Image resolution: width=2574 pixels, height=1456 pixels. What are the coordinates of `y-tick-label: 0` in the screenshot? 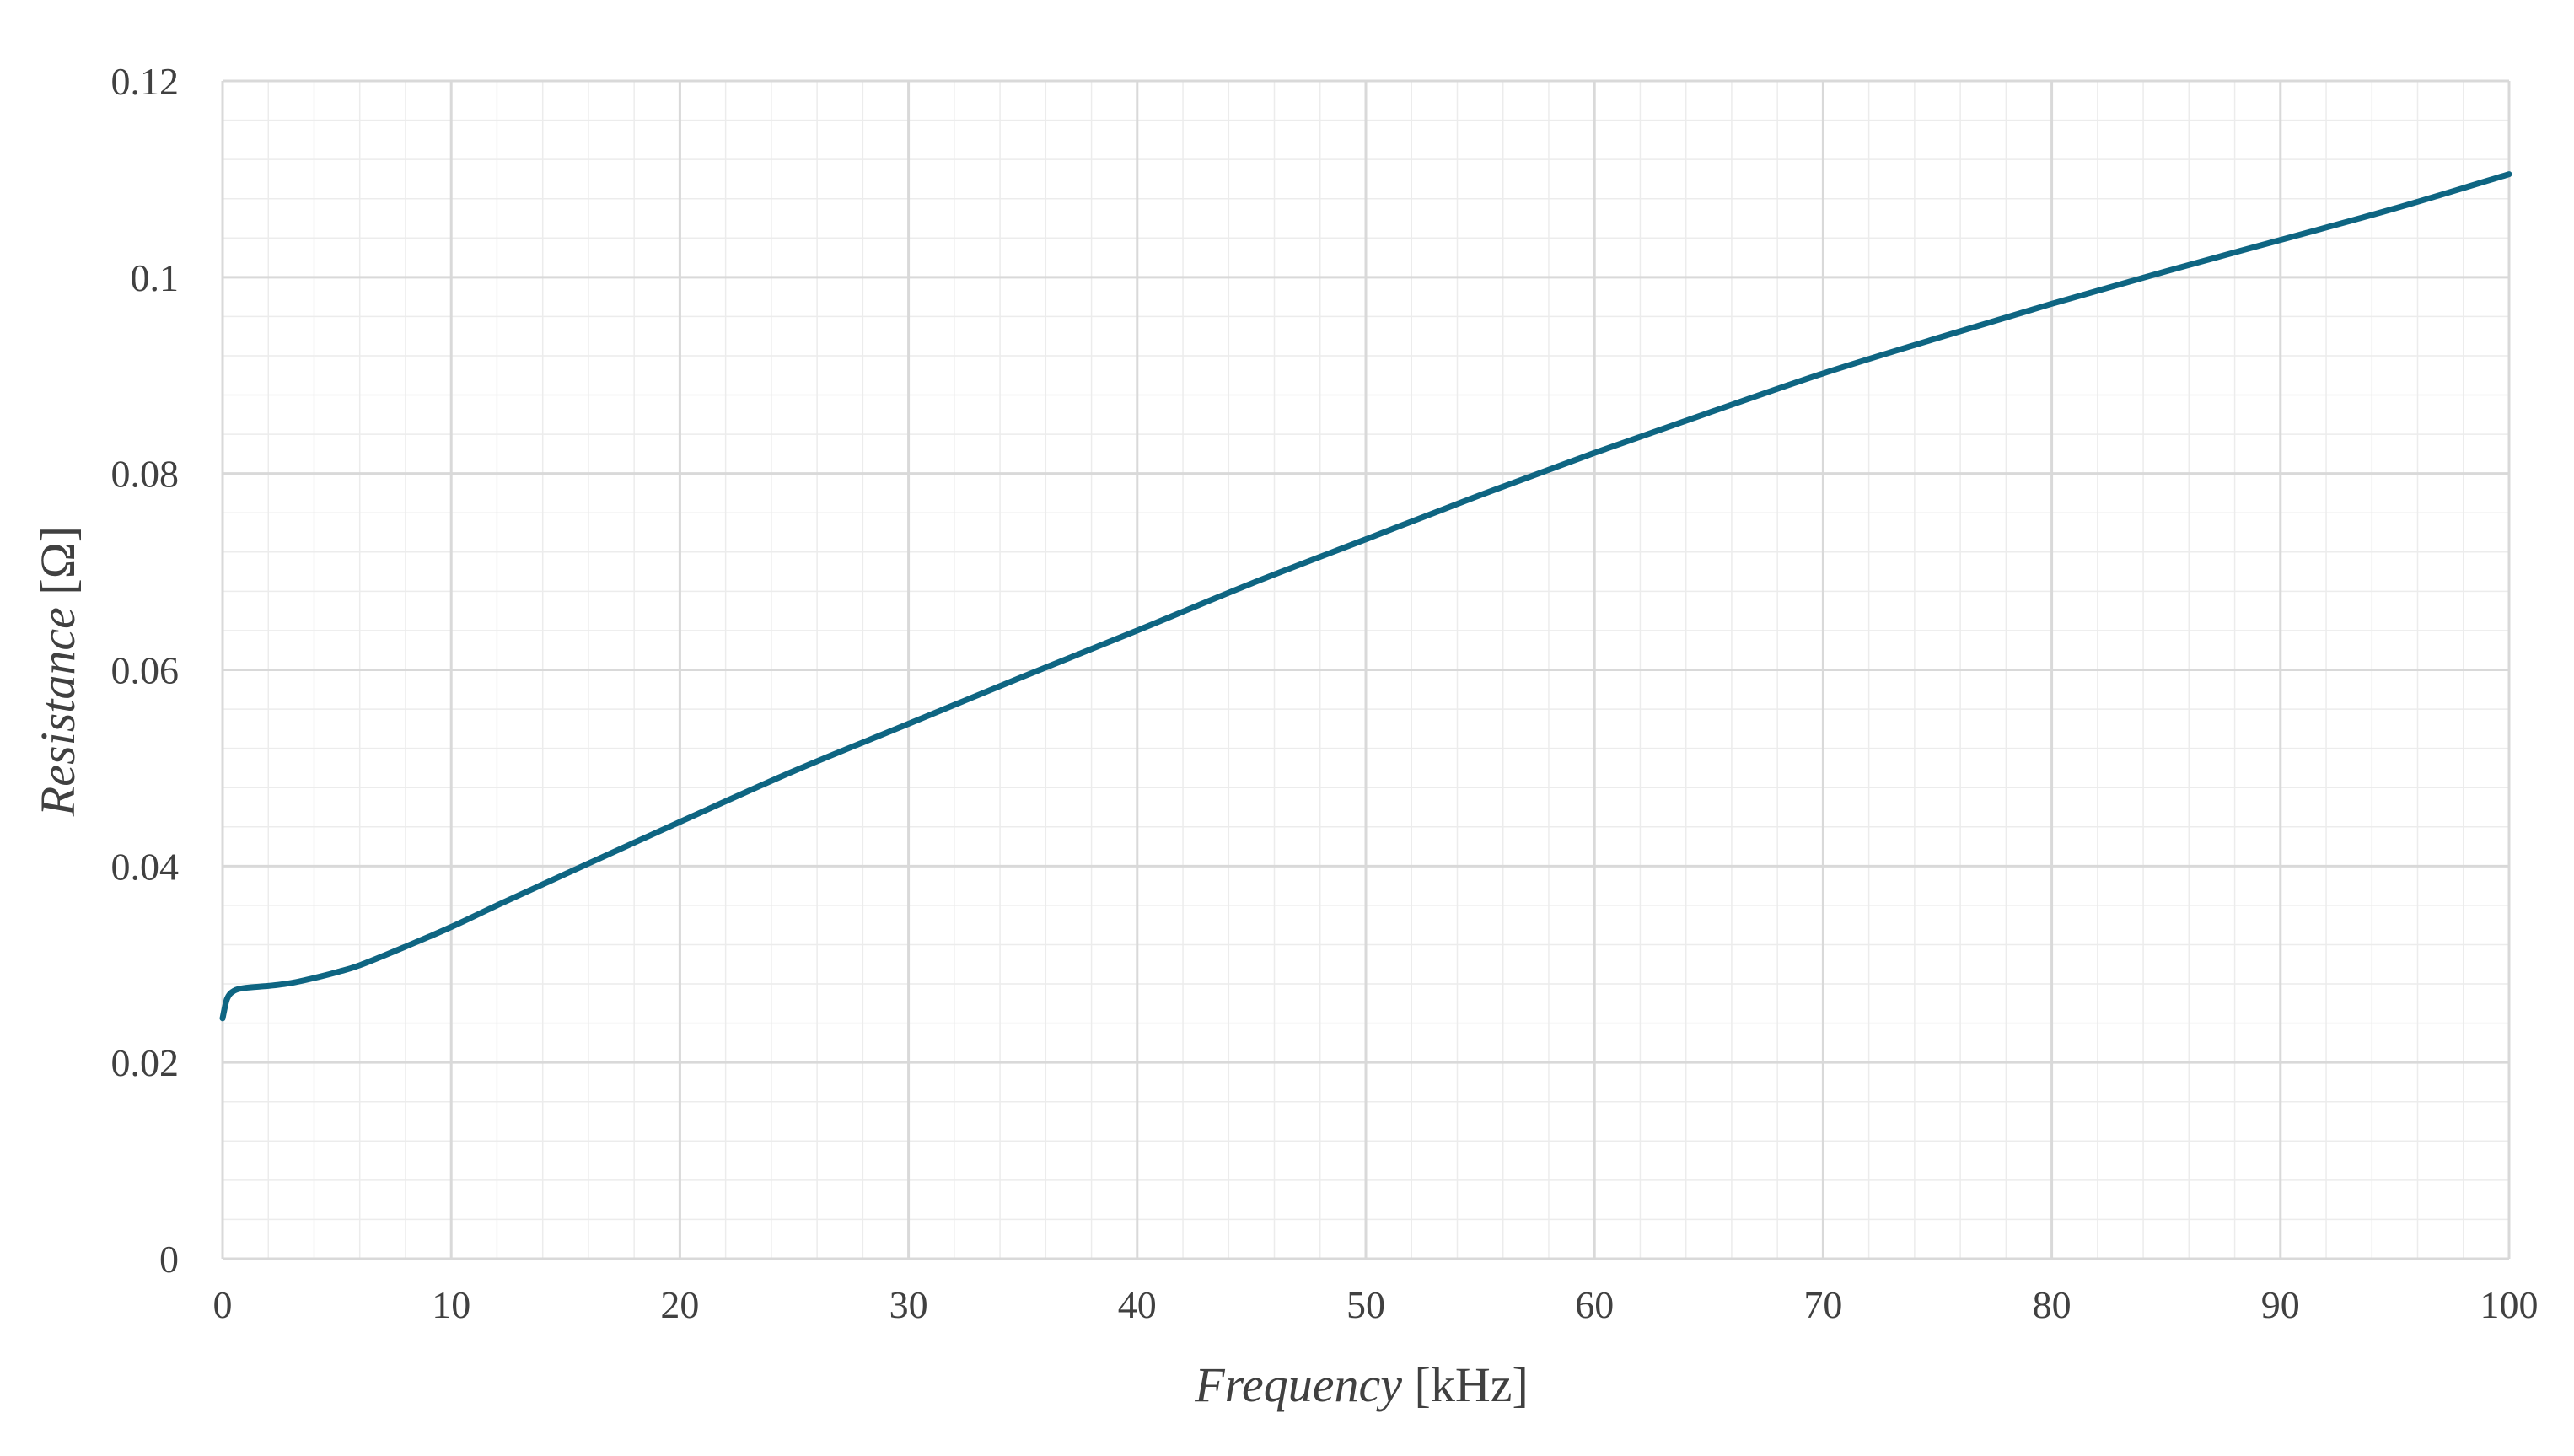 It's located at (169, 1259).